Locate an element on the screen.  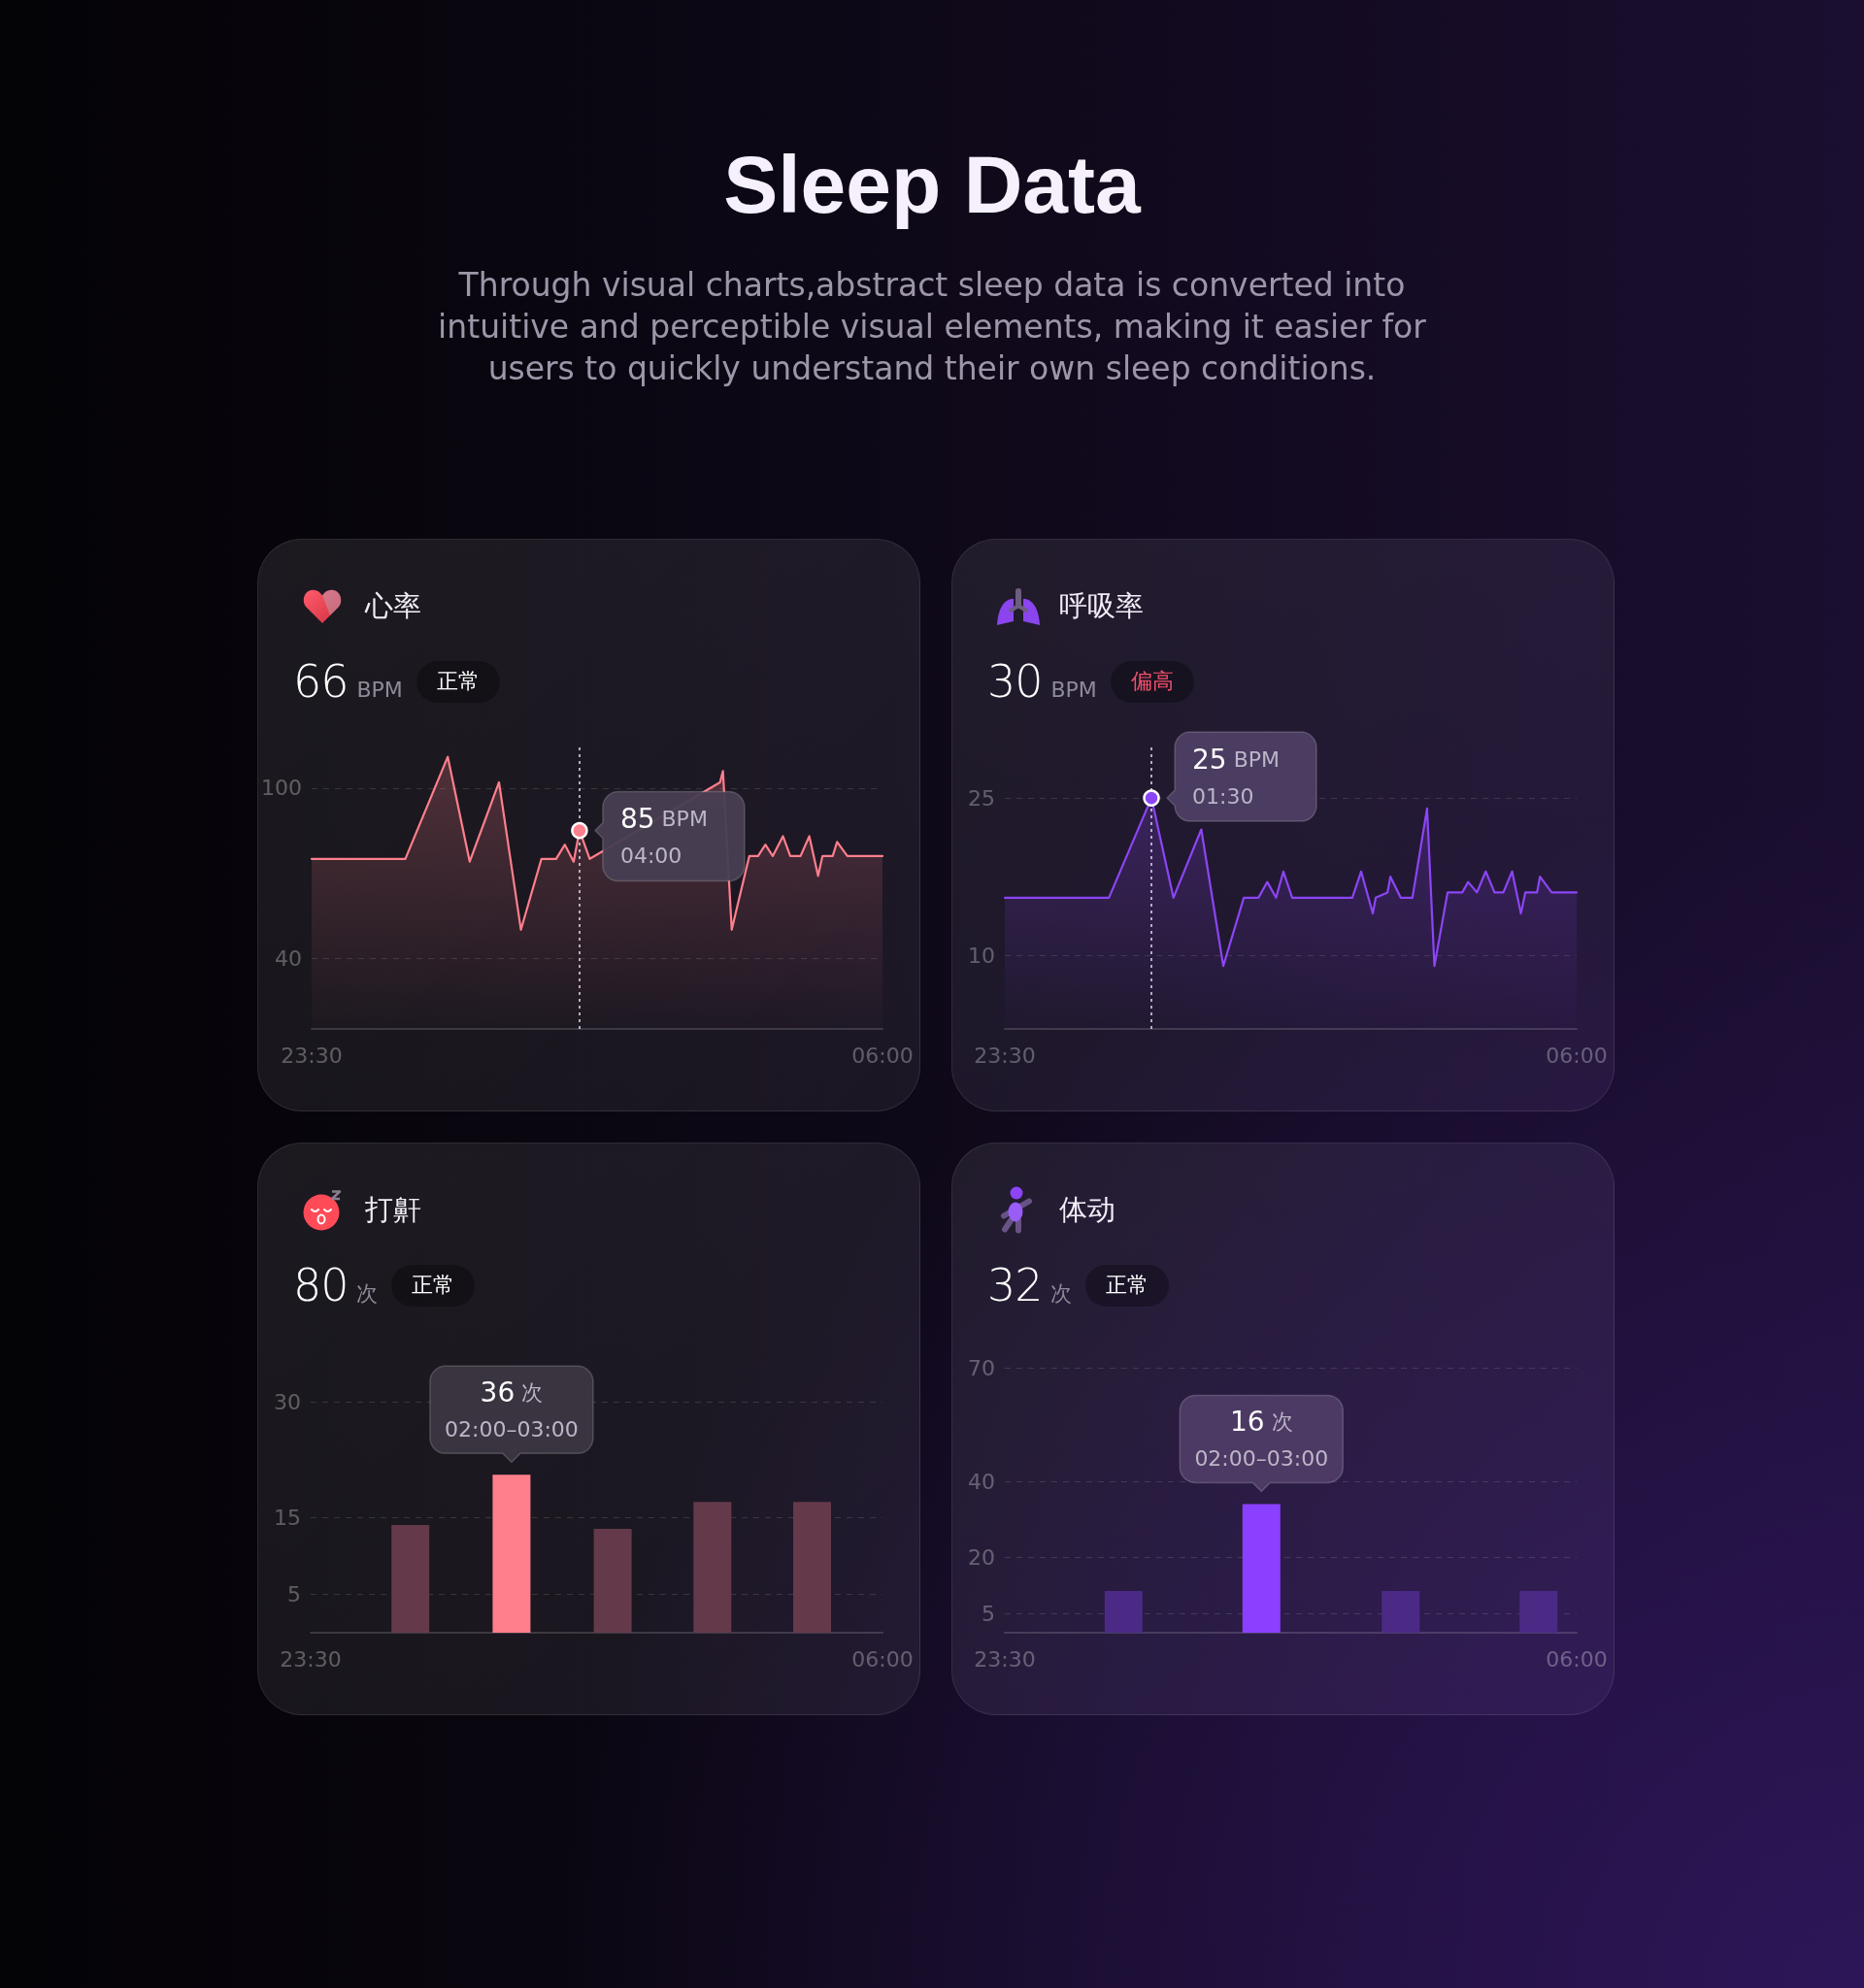
chart-subtitle: 66 BPM is located at coordinates (348, 681).